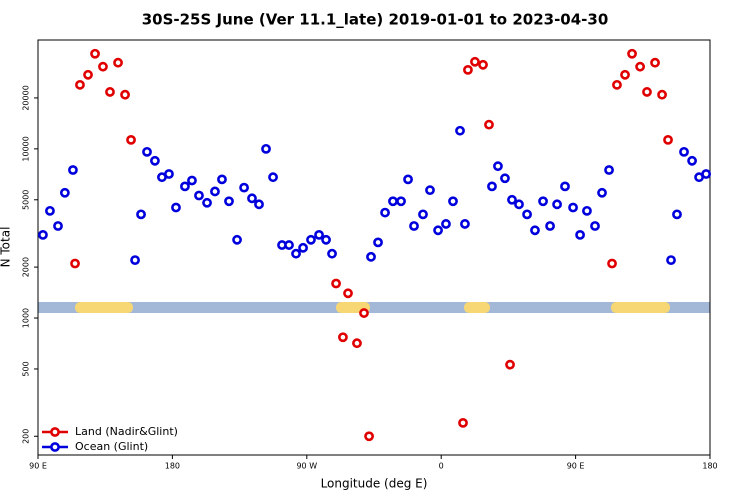  Describe the element at coordinates (306, 466) in the screenshot. I see `x-tick-label: 90 W` at that location.